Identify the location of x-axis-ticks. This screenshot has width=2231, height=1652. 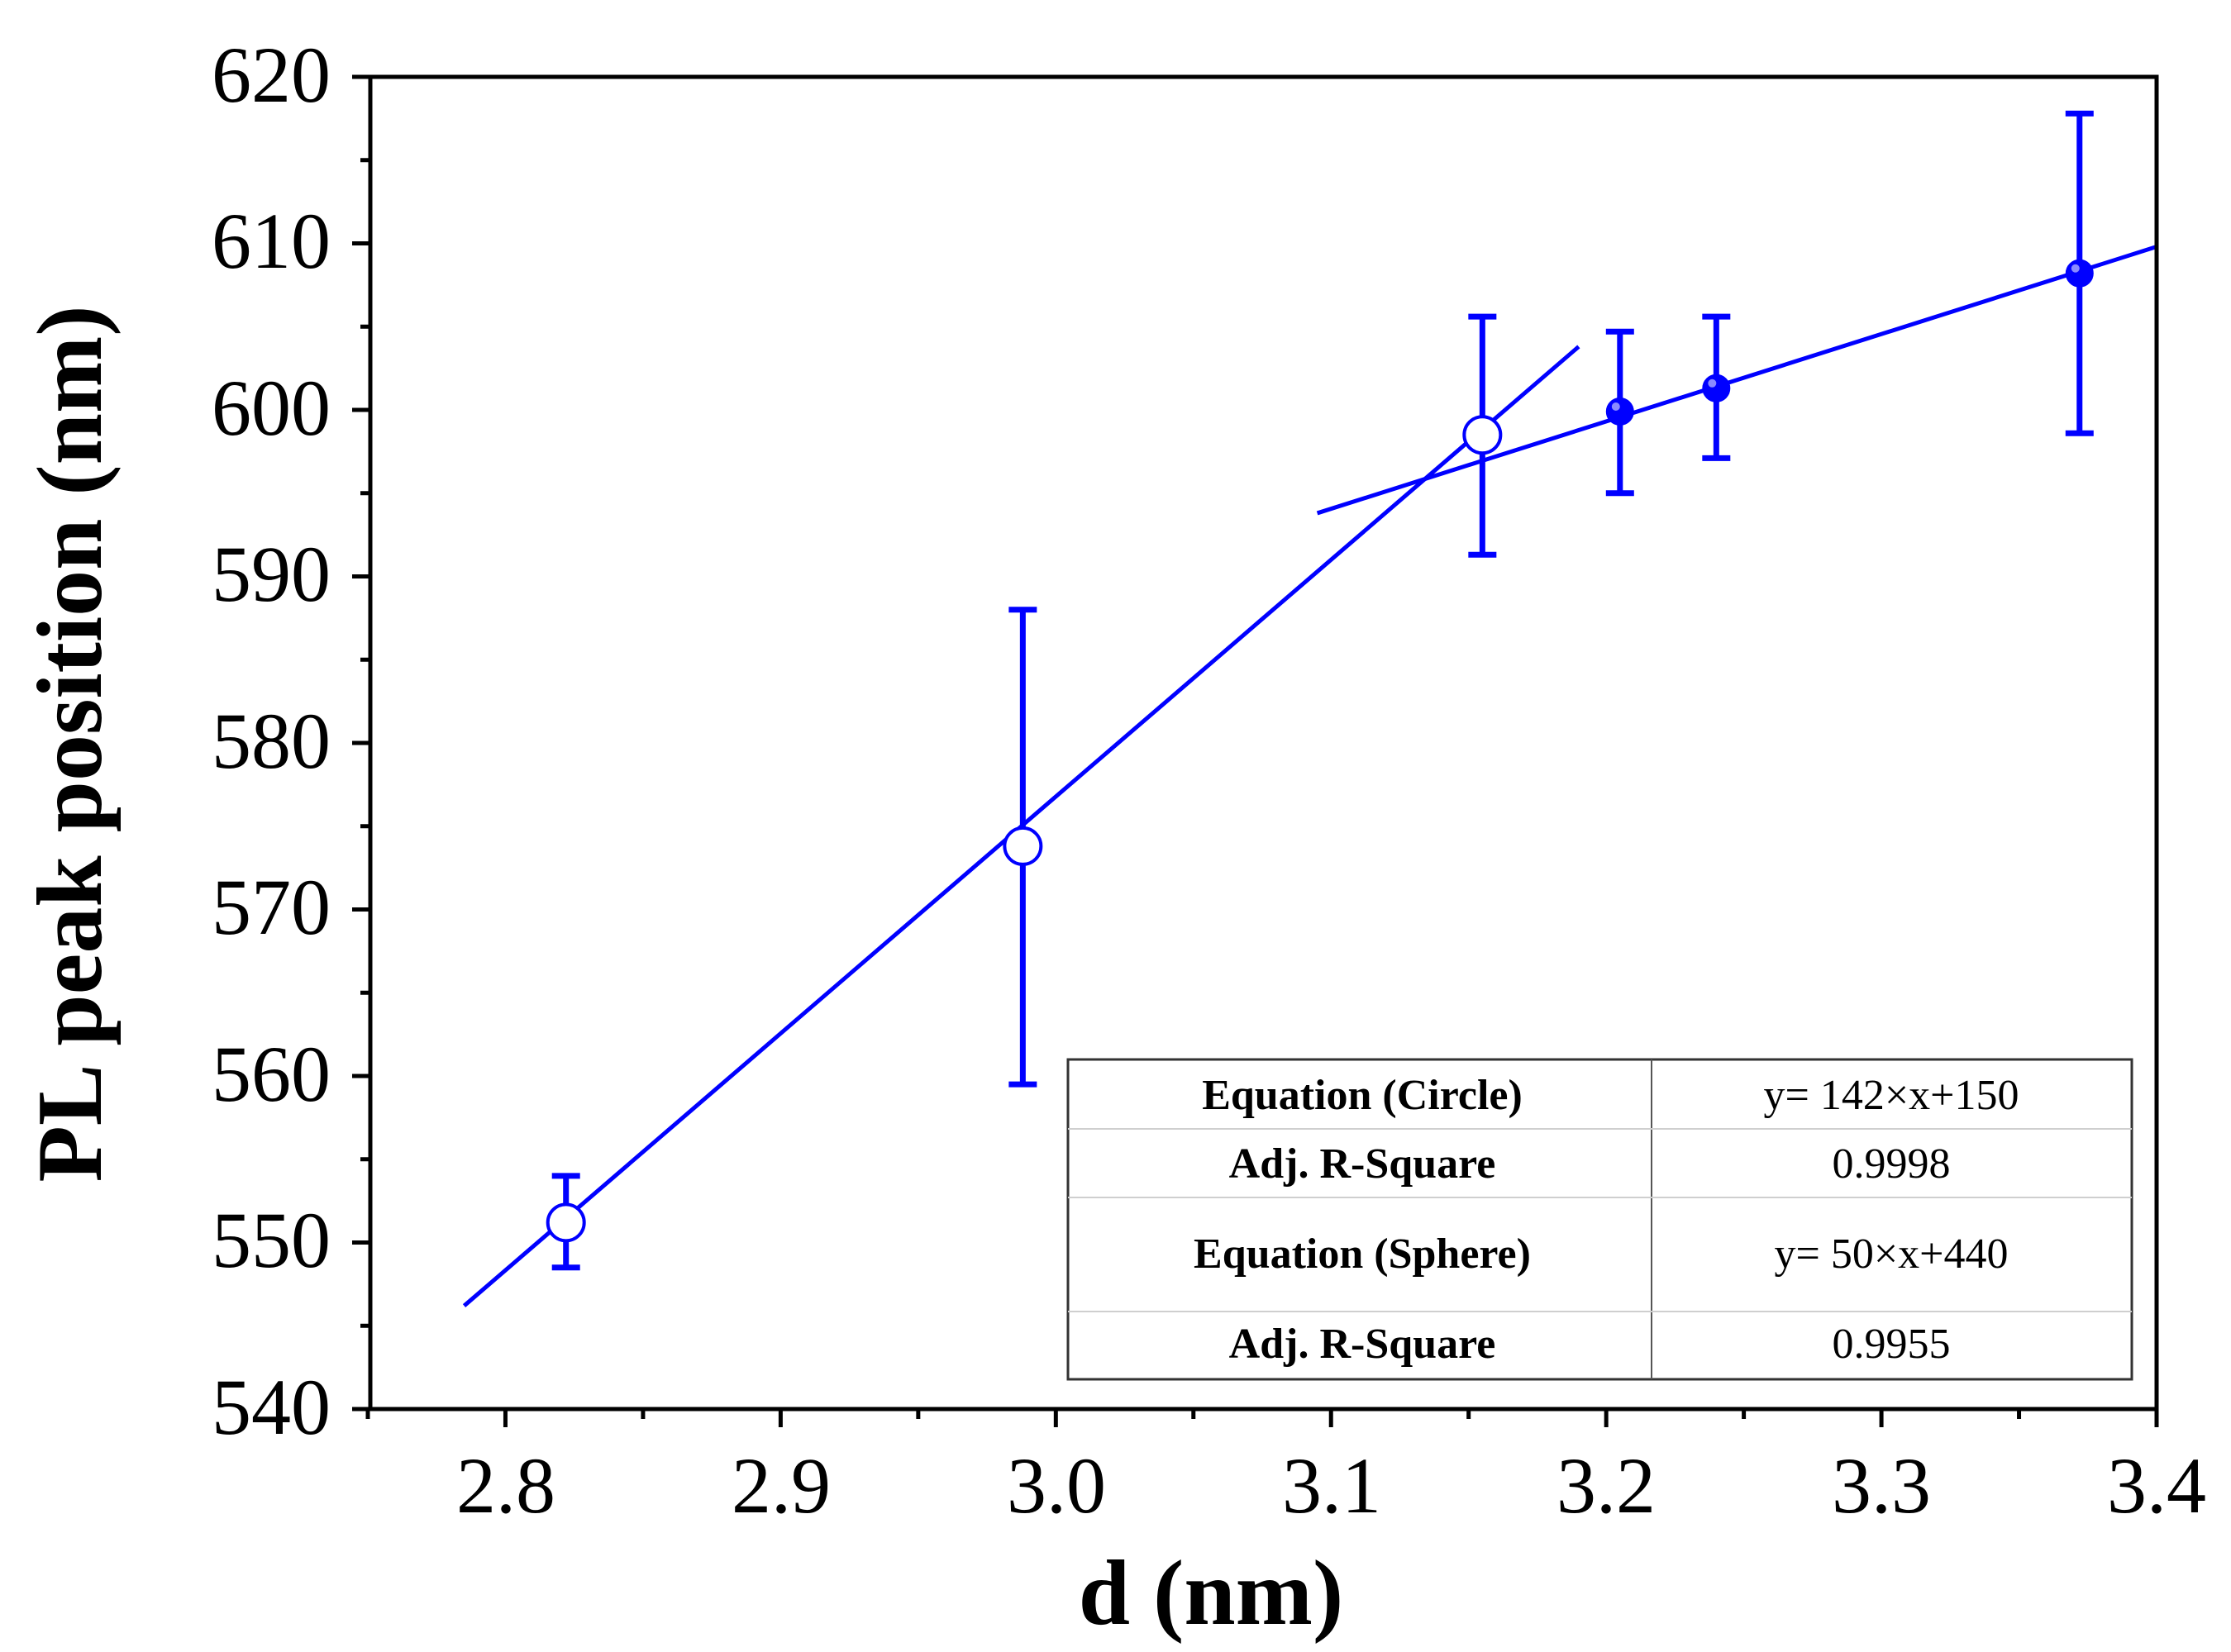
(1262, 1418).